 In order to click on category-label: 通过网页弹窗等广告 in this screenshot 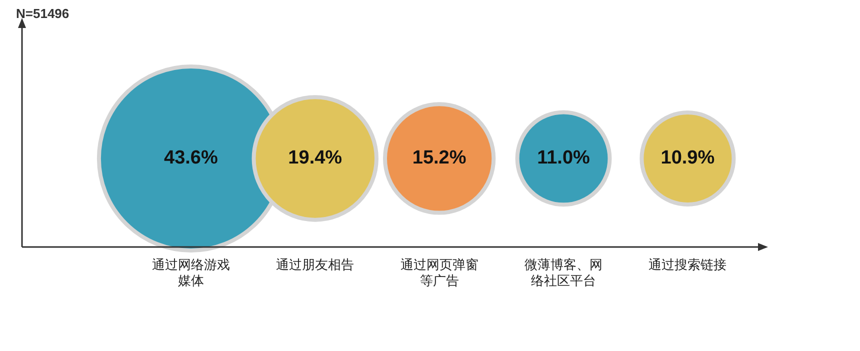, I will do `click(439, 273)`.